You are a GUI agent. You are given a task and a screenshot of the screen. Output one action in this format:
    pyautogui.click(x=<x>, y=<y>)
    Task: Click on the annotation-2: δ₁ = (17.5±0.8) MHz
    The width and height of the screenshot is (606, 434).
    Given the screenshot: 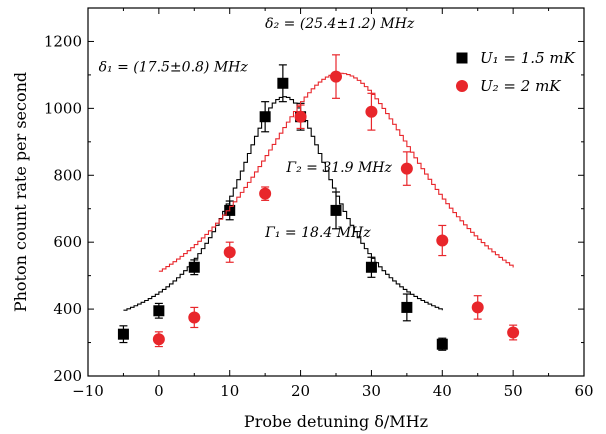 What is the action you would take?
    pyautogui.click(x=174, y=68)
    